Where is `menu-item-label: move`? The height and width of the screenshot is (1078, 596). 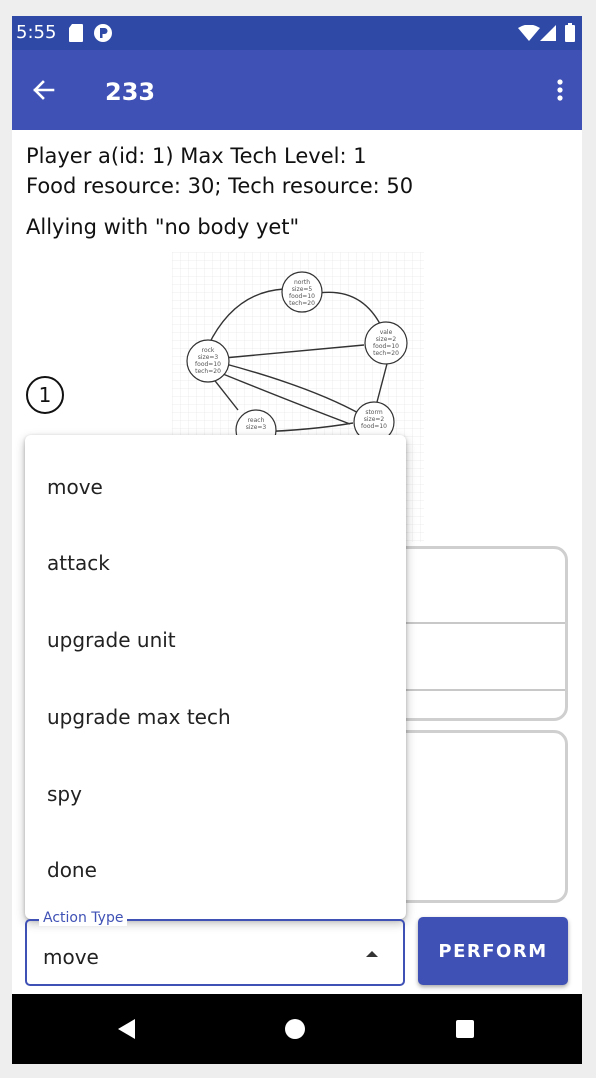
menu-item-label: move is located at coordinates (75, 487).